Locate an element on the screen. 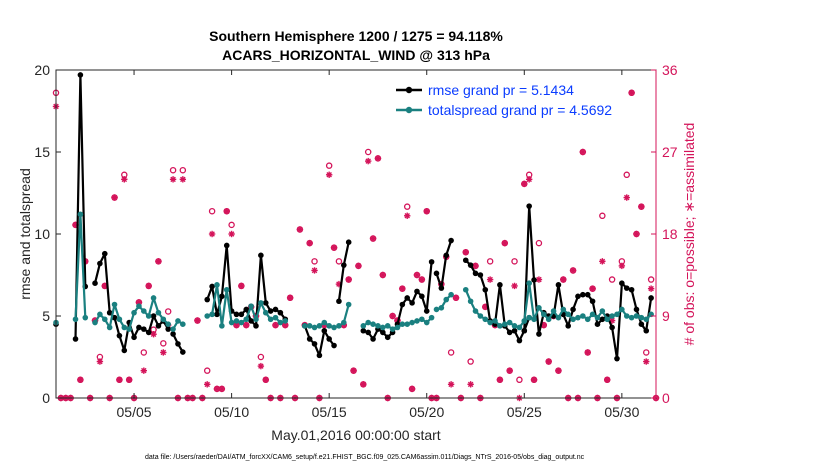 This screenshot has width=830, height=470. y-tick-label: 15 is located at coordinates (42, 152).